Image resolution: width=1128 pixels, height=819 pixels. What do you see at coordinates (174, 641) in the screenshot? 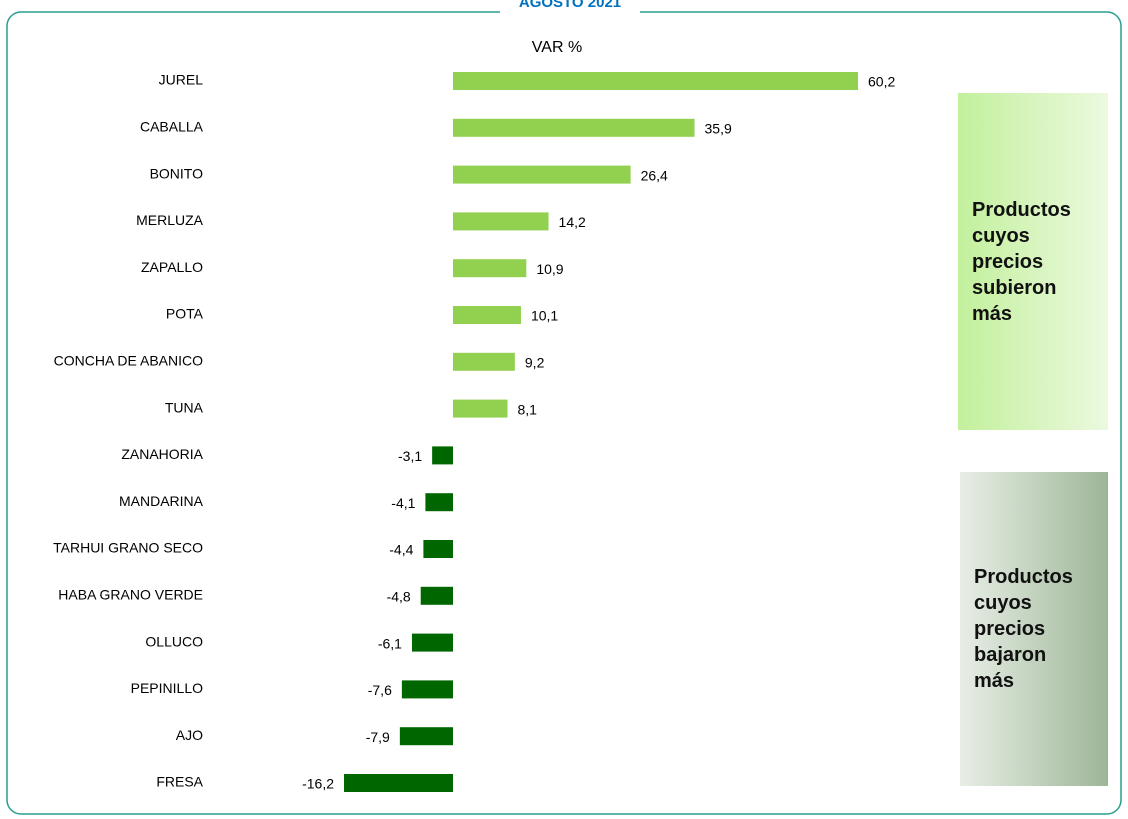
I see `category-label: OLLUCO` at bounding box center [174, 641].